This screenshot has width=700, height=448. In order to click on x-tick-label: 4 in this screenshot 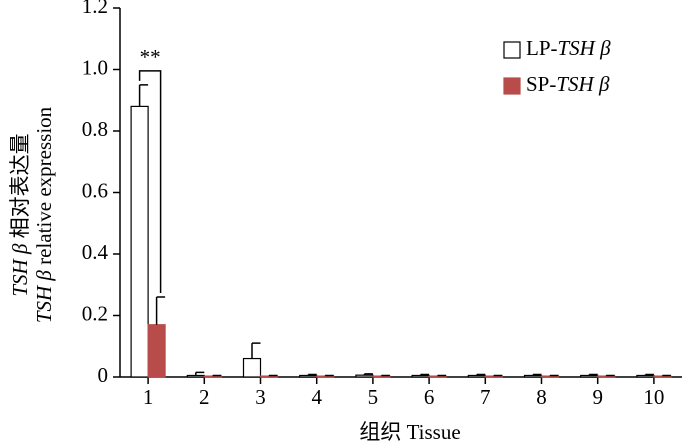, I will do `click(316, 397)`.